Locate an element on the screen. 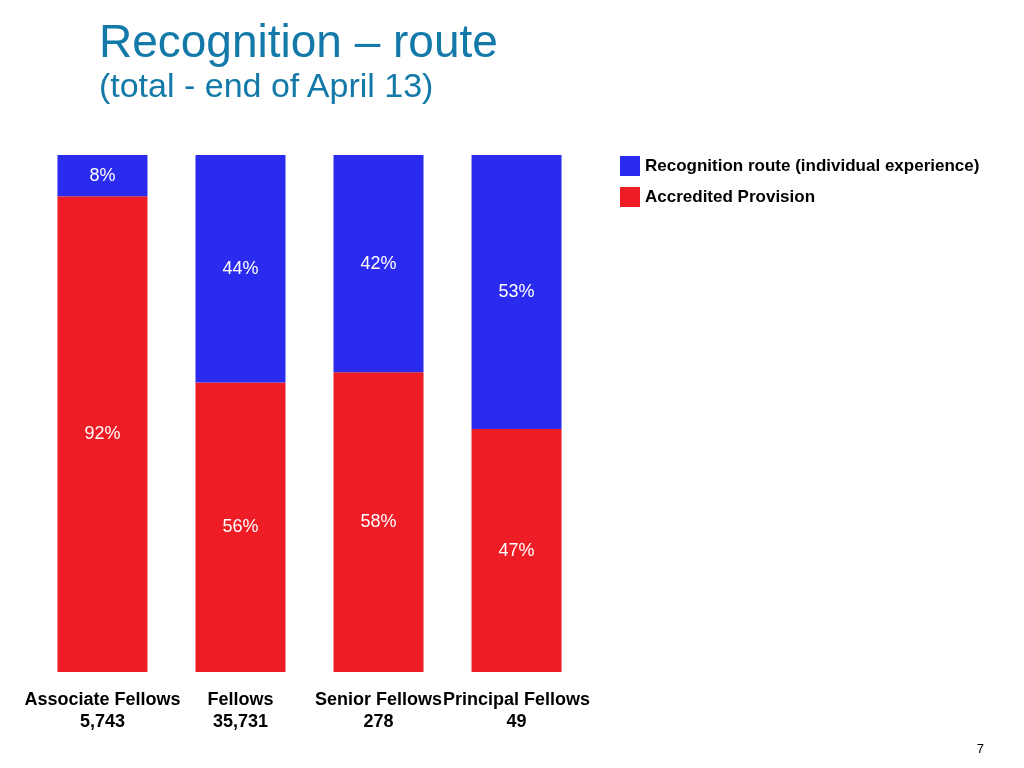 The height and width of the screenshot is (768, 1024). legend-label: Accredited Provision is located at coordinates (730, 196).